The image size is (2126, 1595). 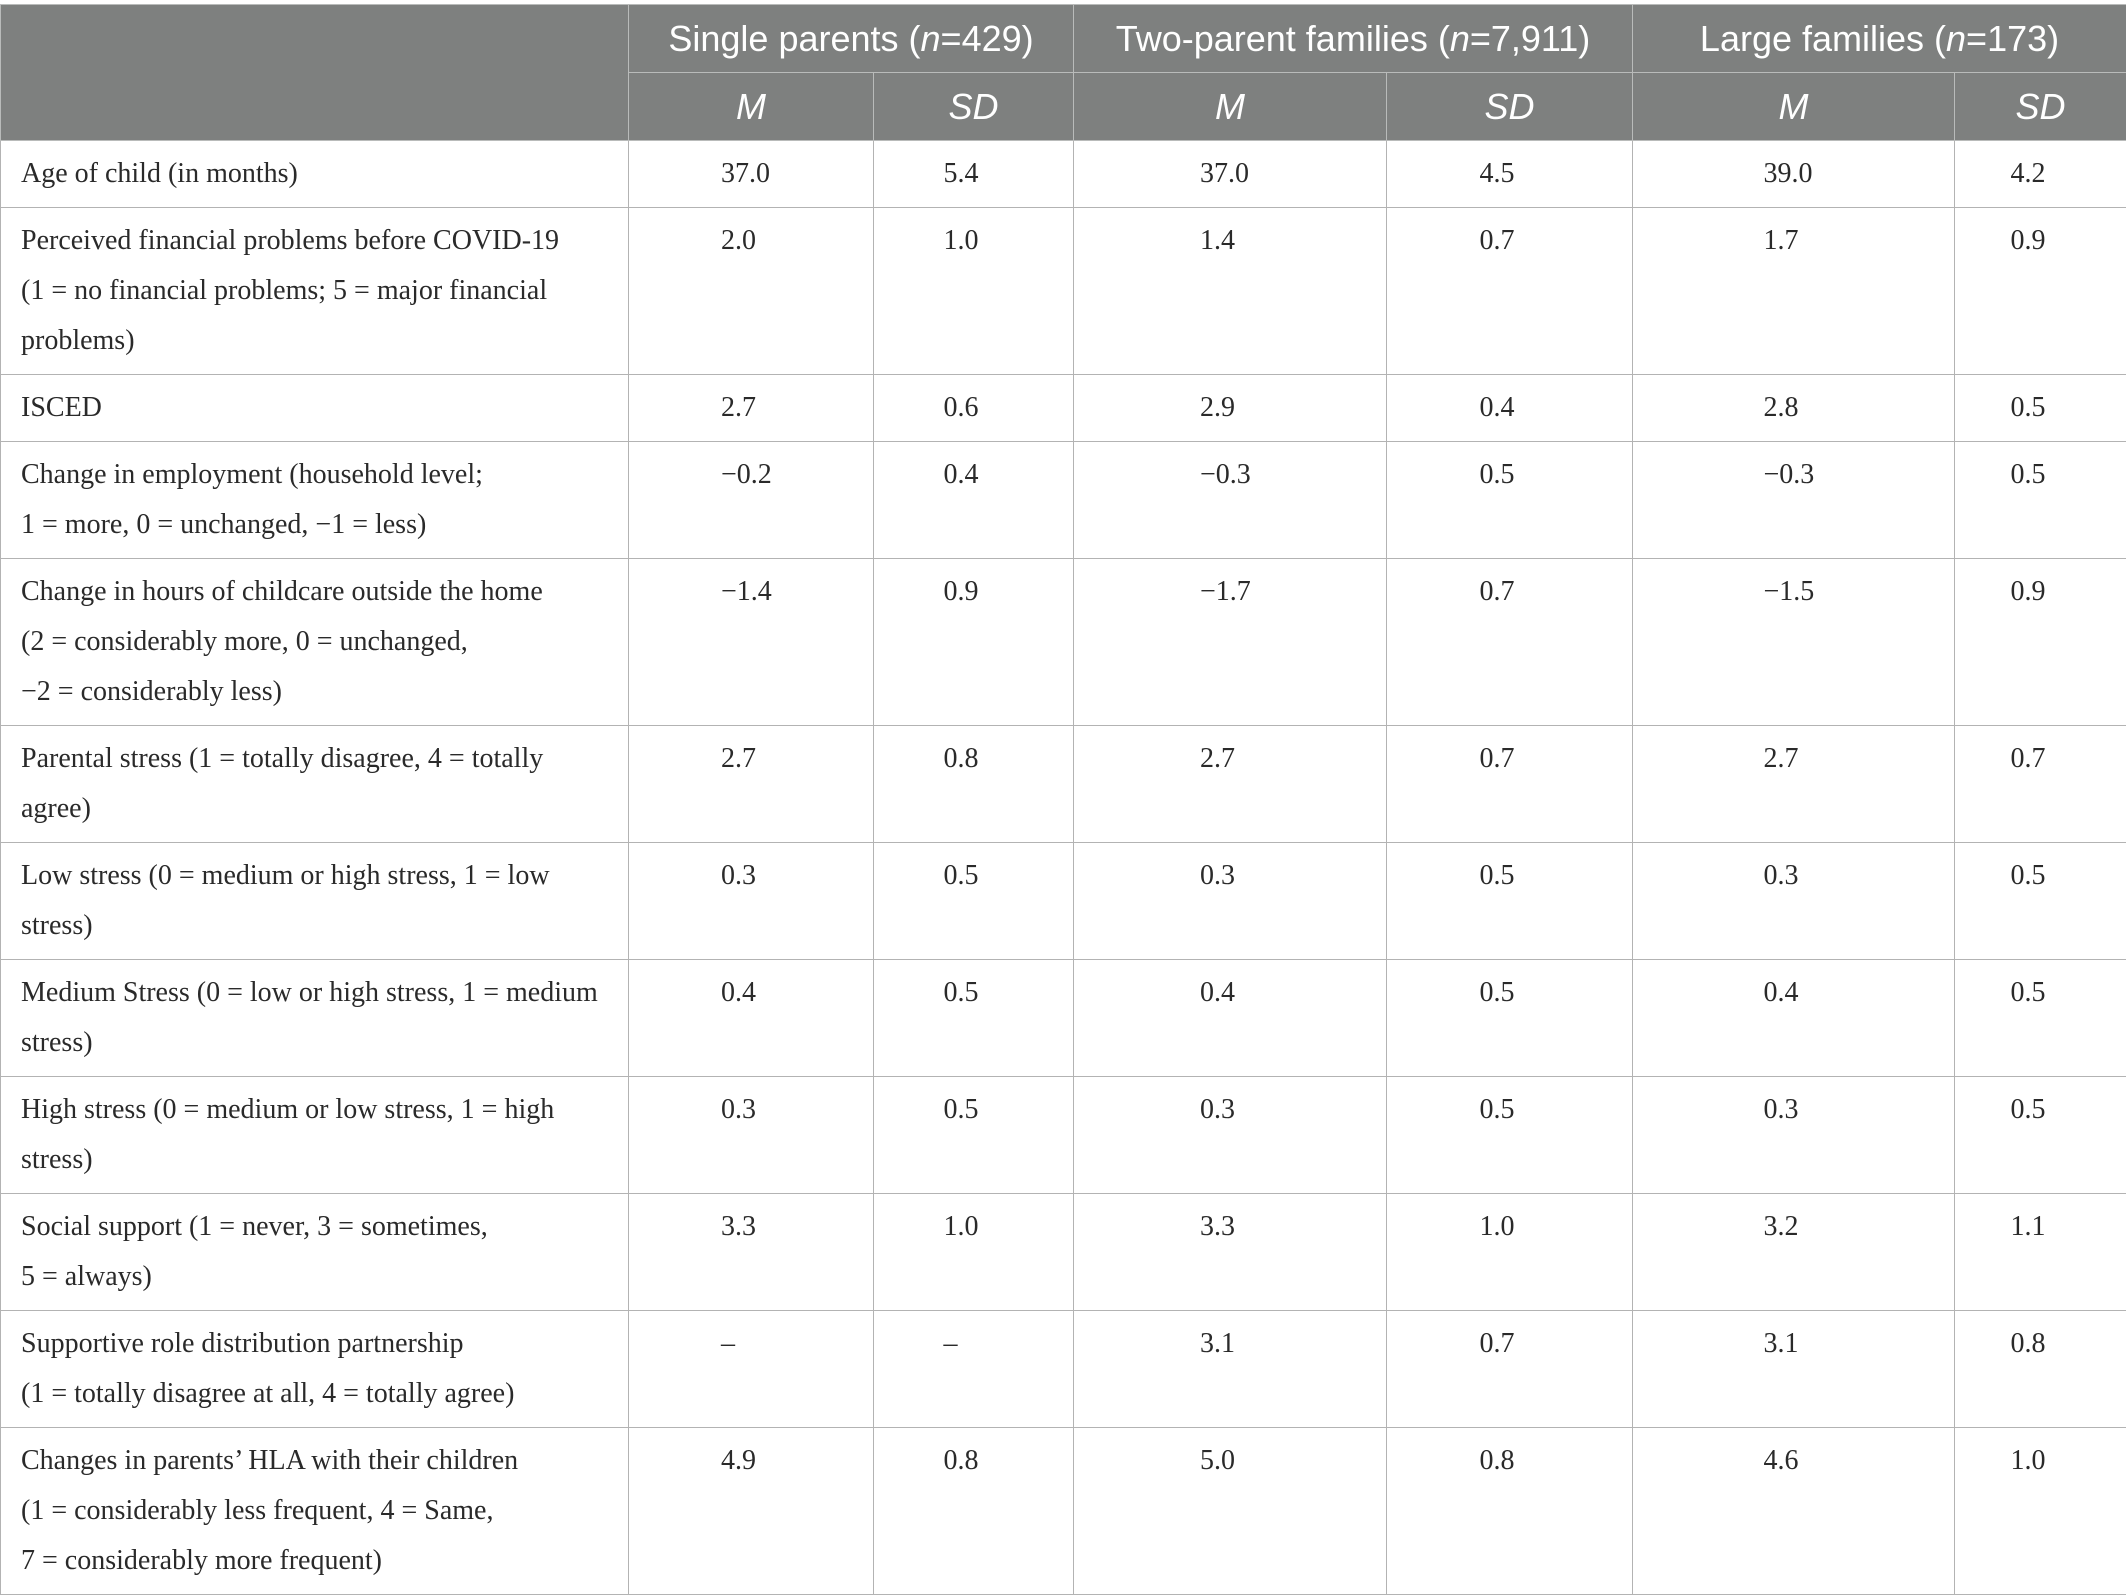 I want to click on row-label: ISCED, so click(x=315, y=408).